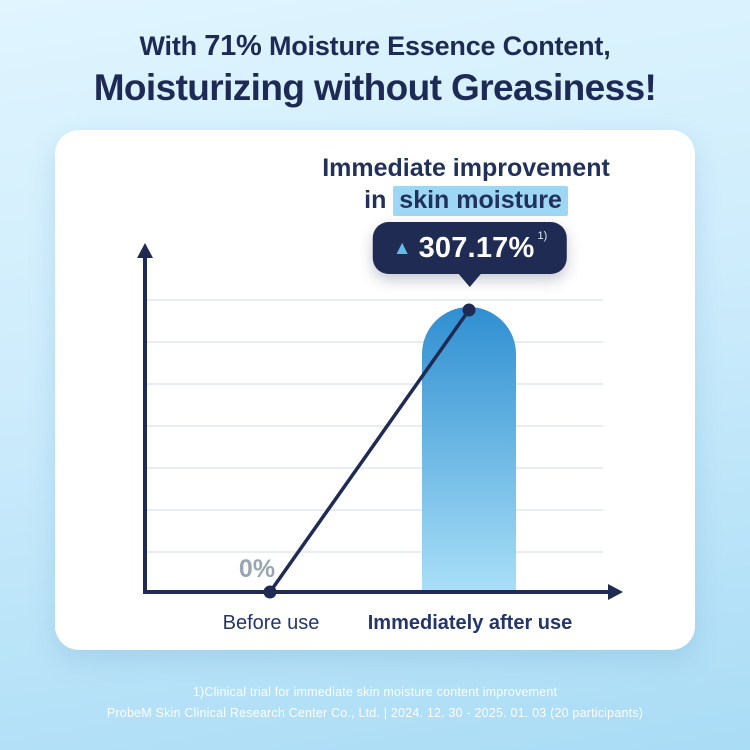 The image size is (750, 750). I want to click on chart-title: Immediate improvement in skin moisture, so click(466, 184).